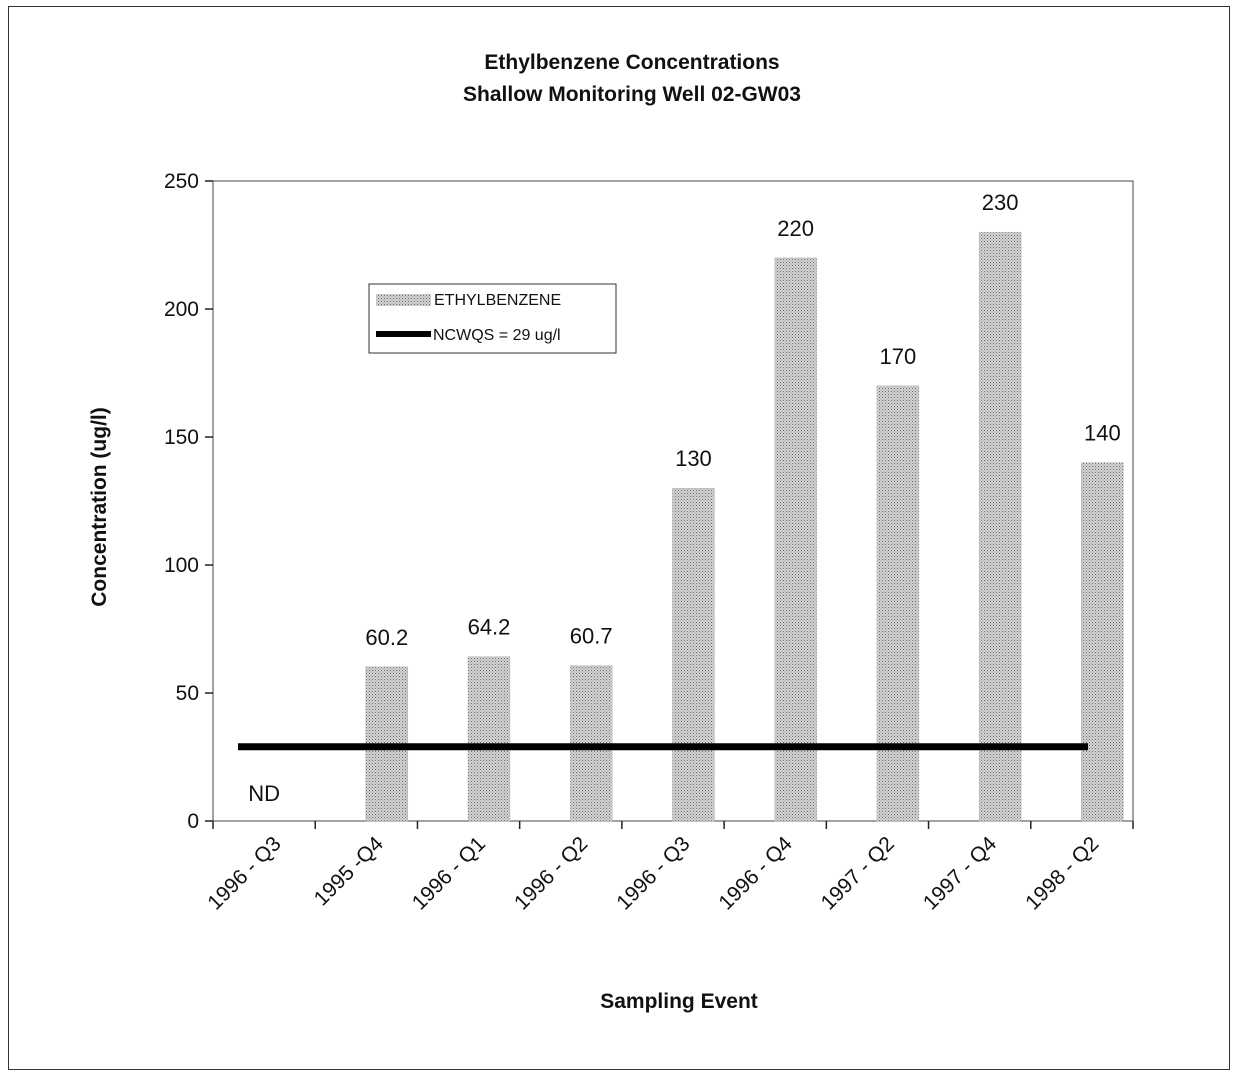 This screenshot has height=1076, width=1241. Describe the element at coordinates (693, 458) in the screenshot. I see `data-label: 130` at that location.